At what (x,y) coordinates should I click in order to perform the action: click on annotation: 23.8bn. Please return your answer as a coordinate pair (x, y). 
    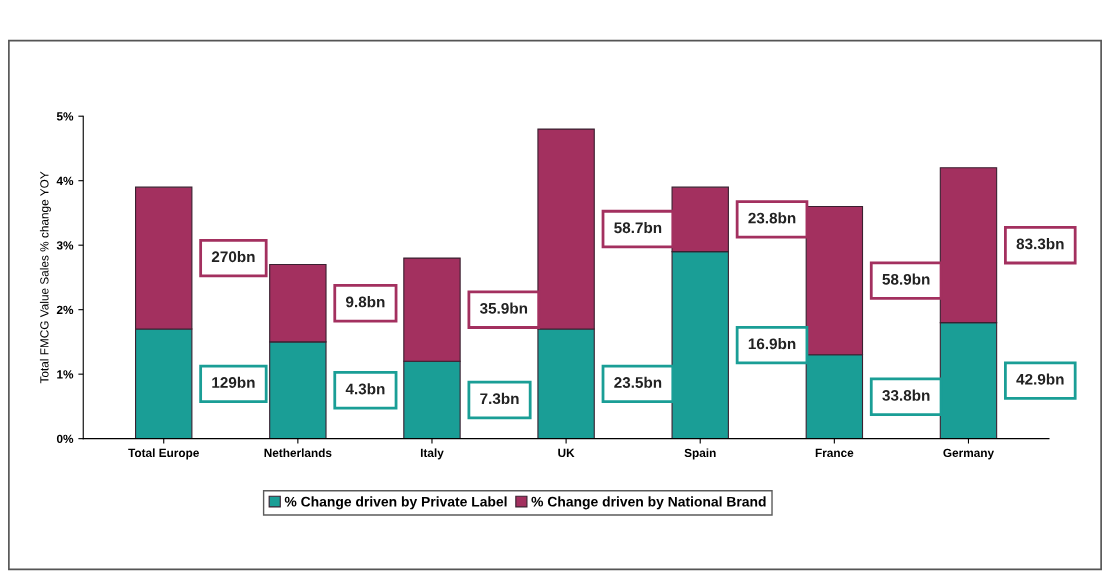
    Looking at the image, I should click on (772, 218).